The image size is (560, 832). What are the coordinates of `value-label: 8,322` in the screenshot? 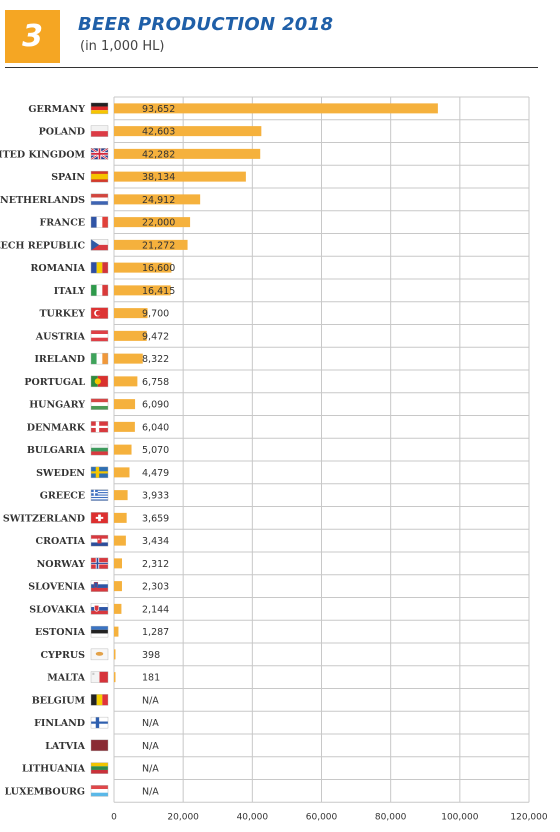 It's located at (155, 359).